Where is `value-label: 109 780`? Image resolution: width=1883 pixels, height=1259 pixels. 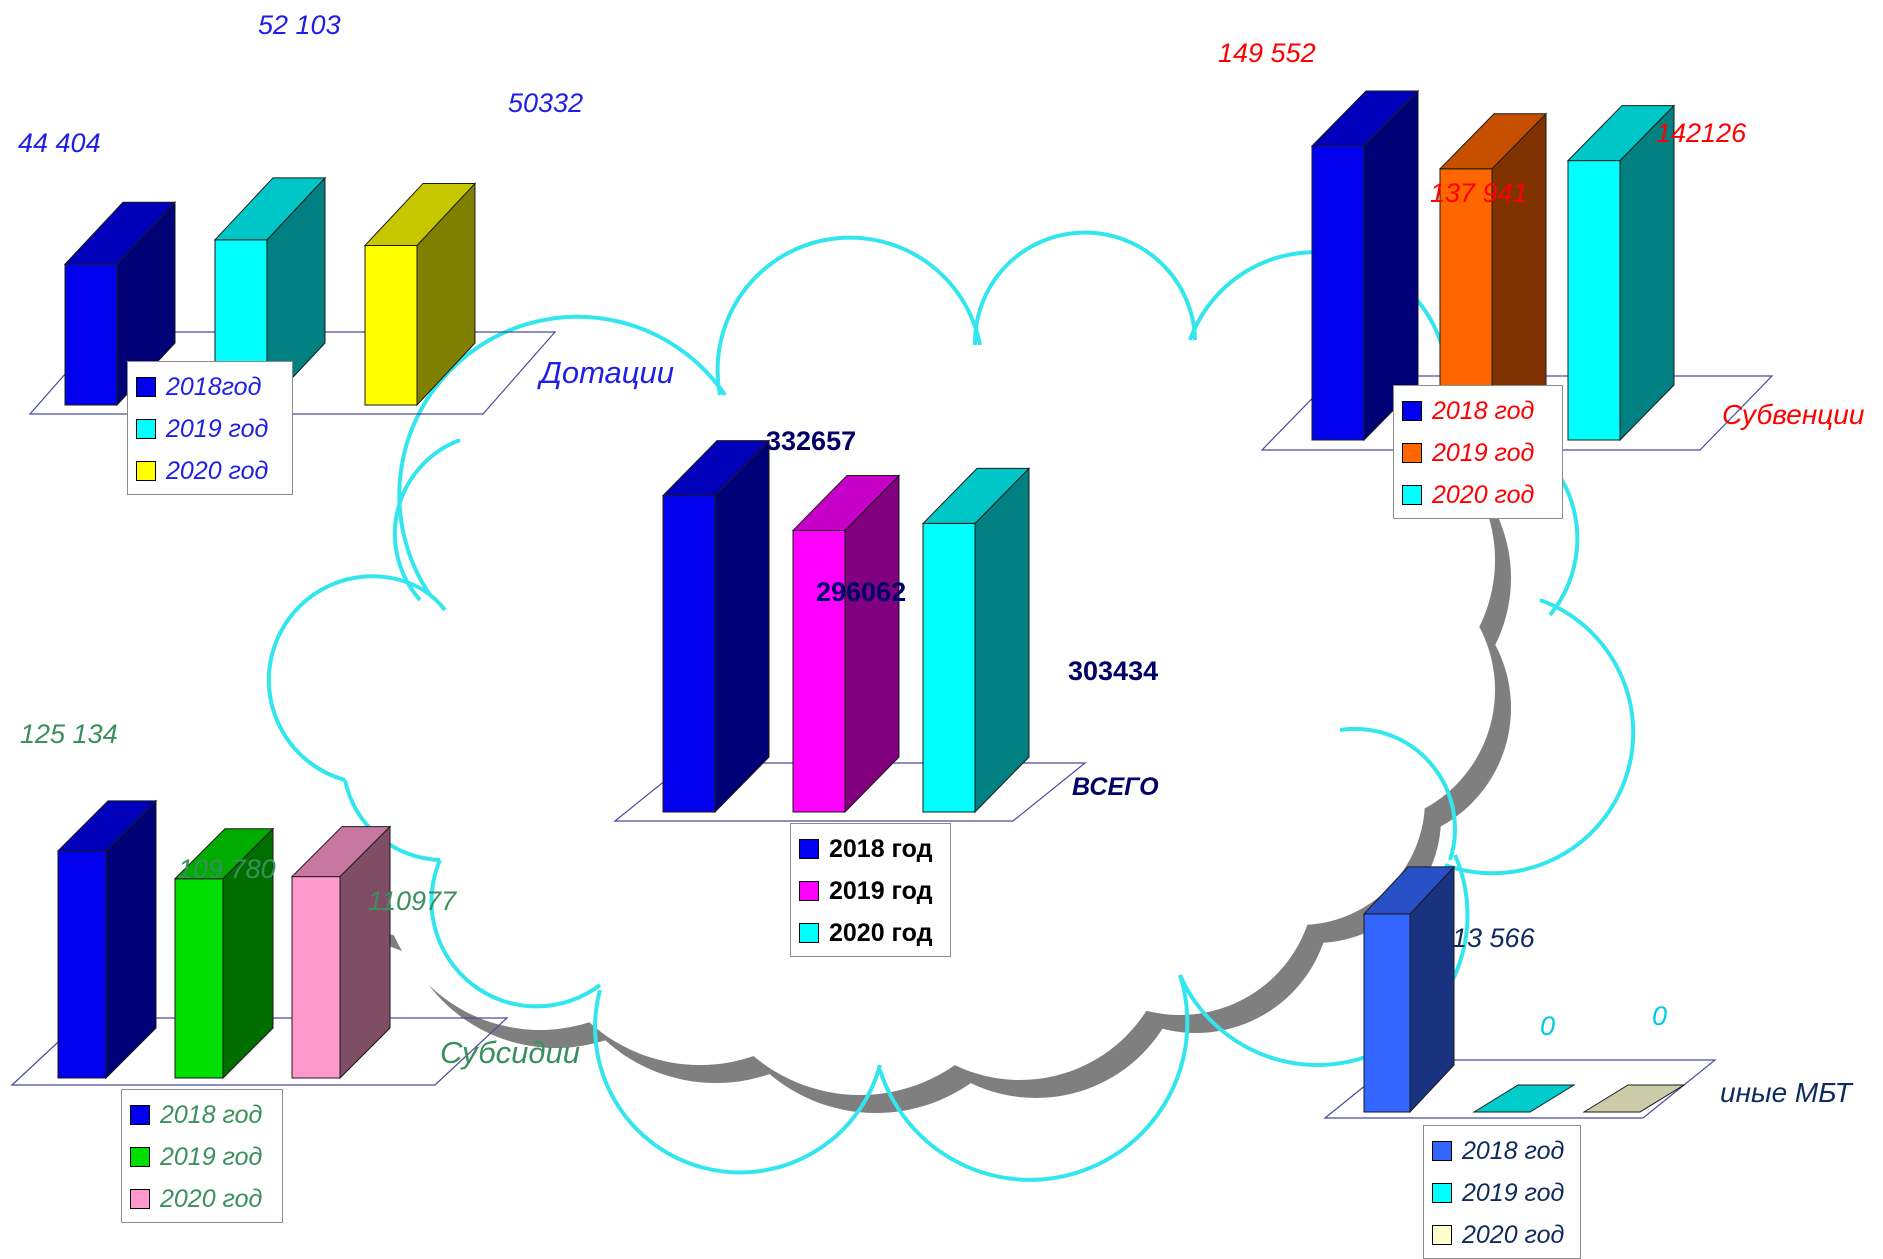
value-label: 109 780 is located at coordinates (227, 869).